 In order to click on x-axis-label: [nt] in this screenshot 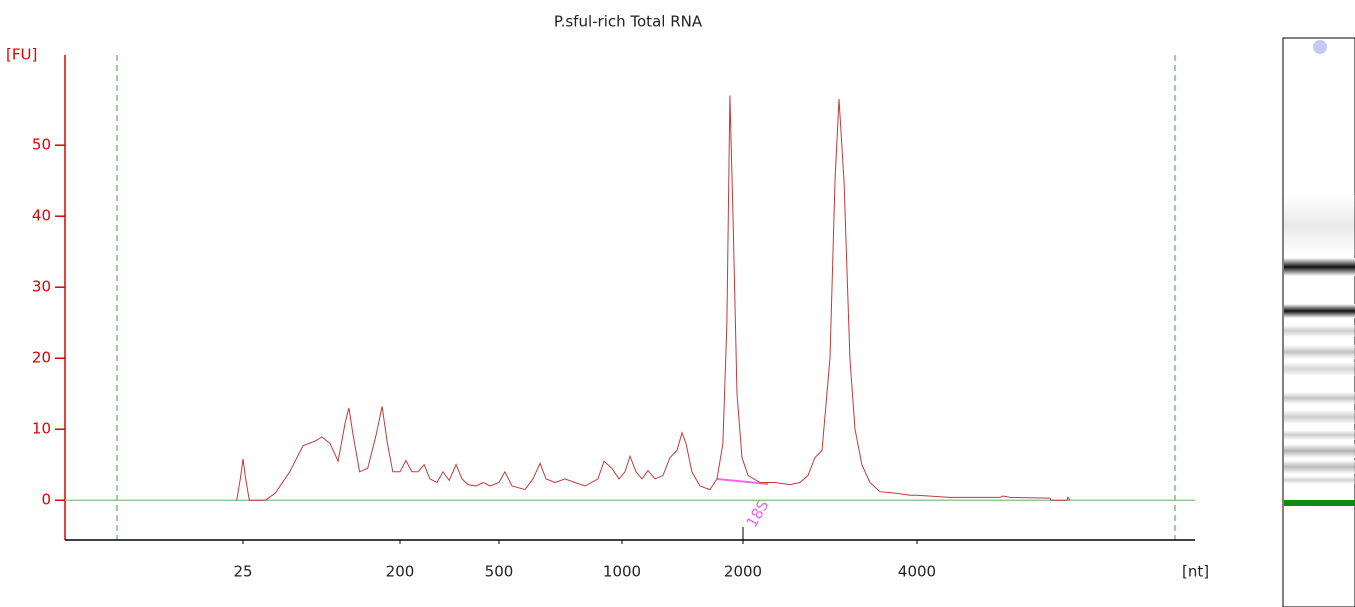, I will do `click(1195, 572)`.